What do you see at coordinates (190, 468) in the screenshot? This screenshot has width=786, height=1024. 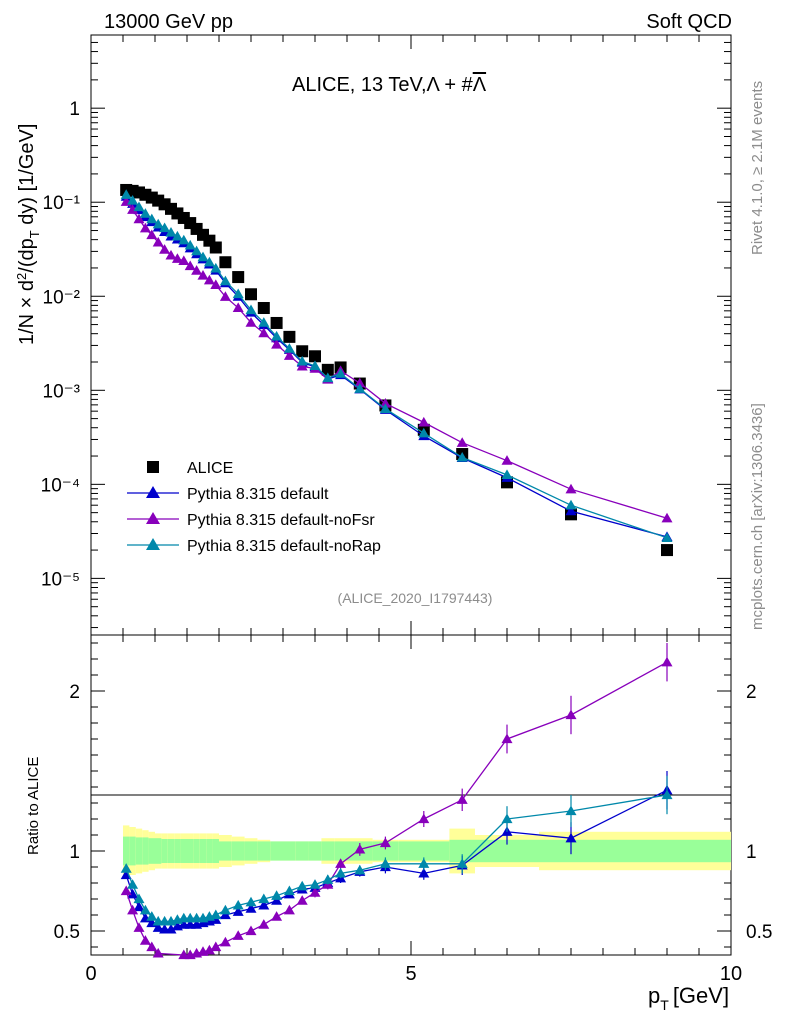 I see `legend-item-alice: ALICE` at bounding box center [190, 468].